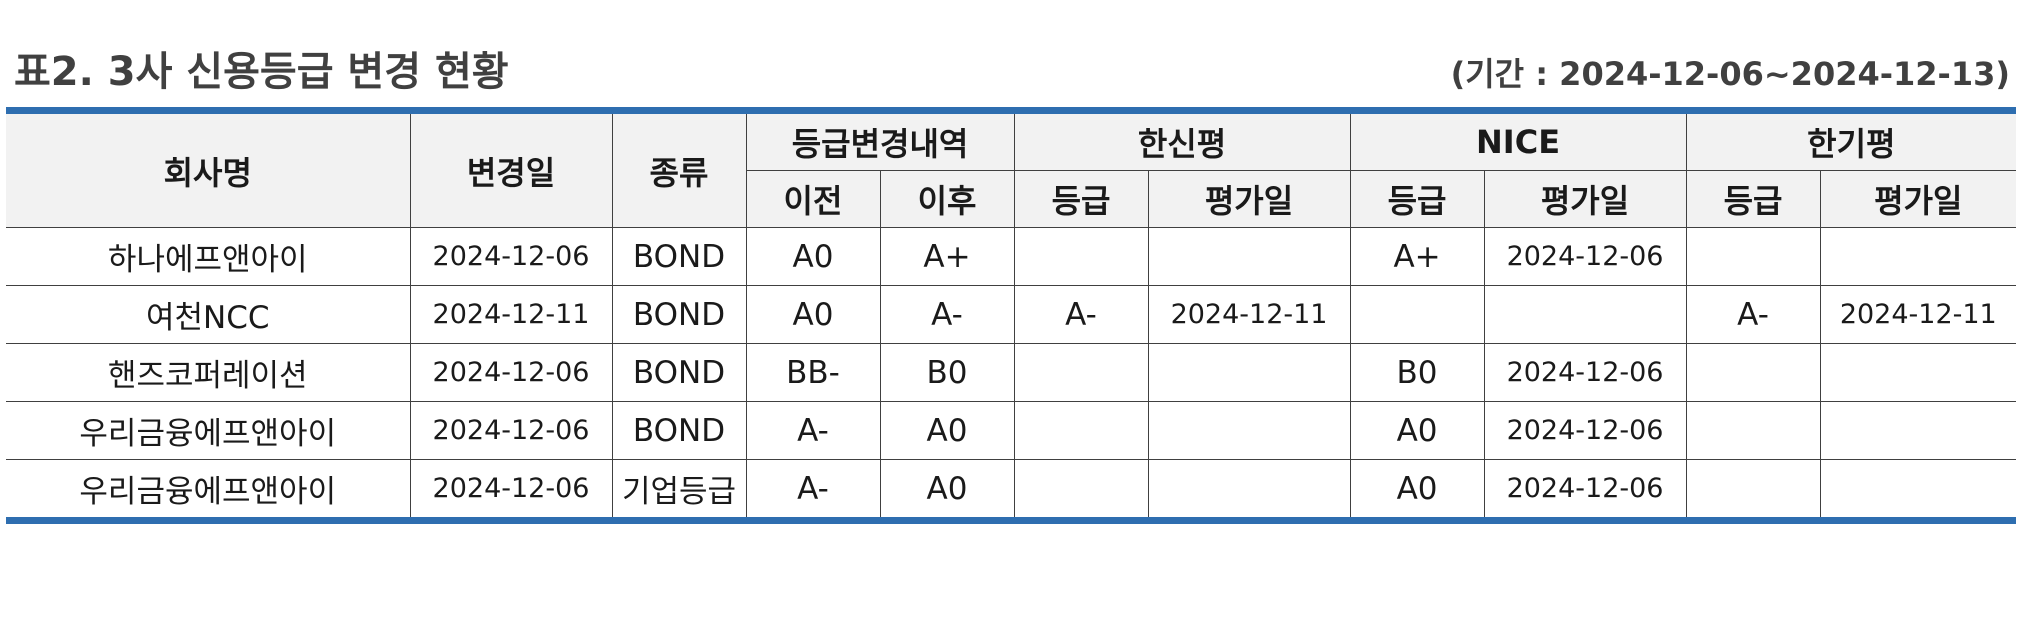 The height and width of the screenshot is (628, 2020). Describe the element at coordinates (1081, 199) in the screenshot. I see `header-agency-1-grade: 등급` at that location.